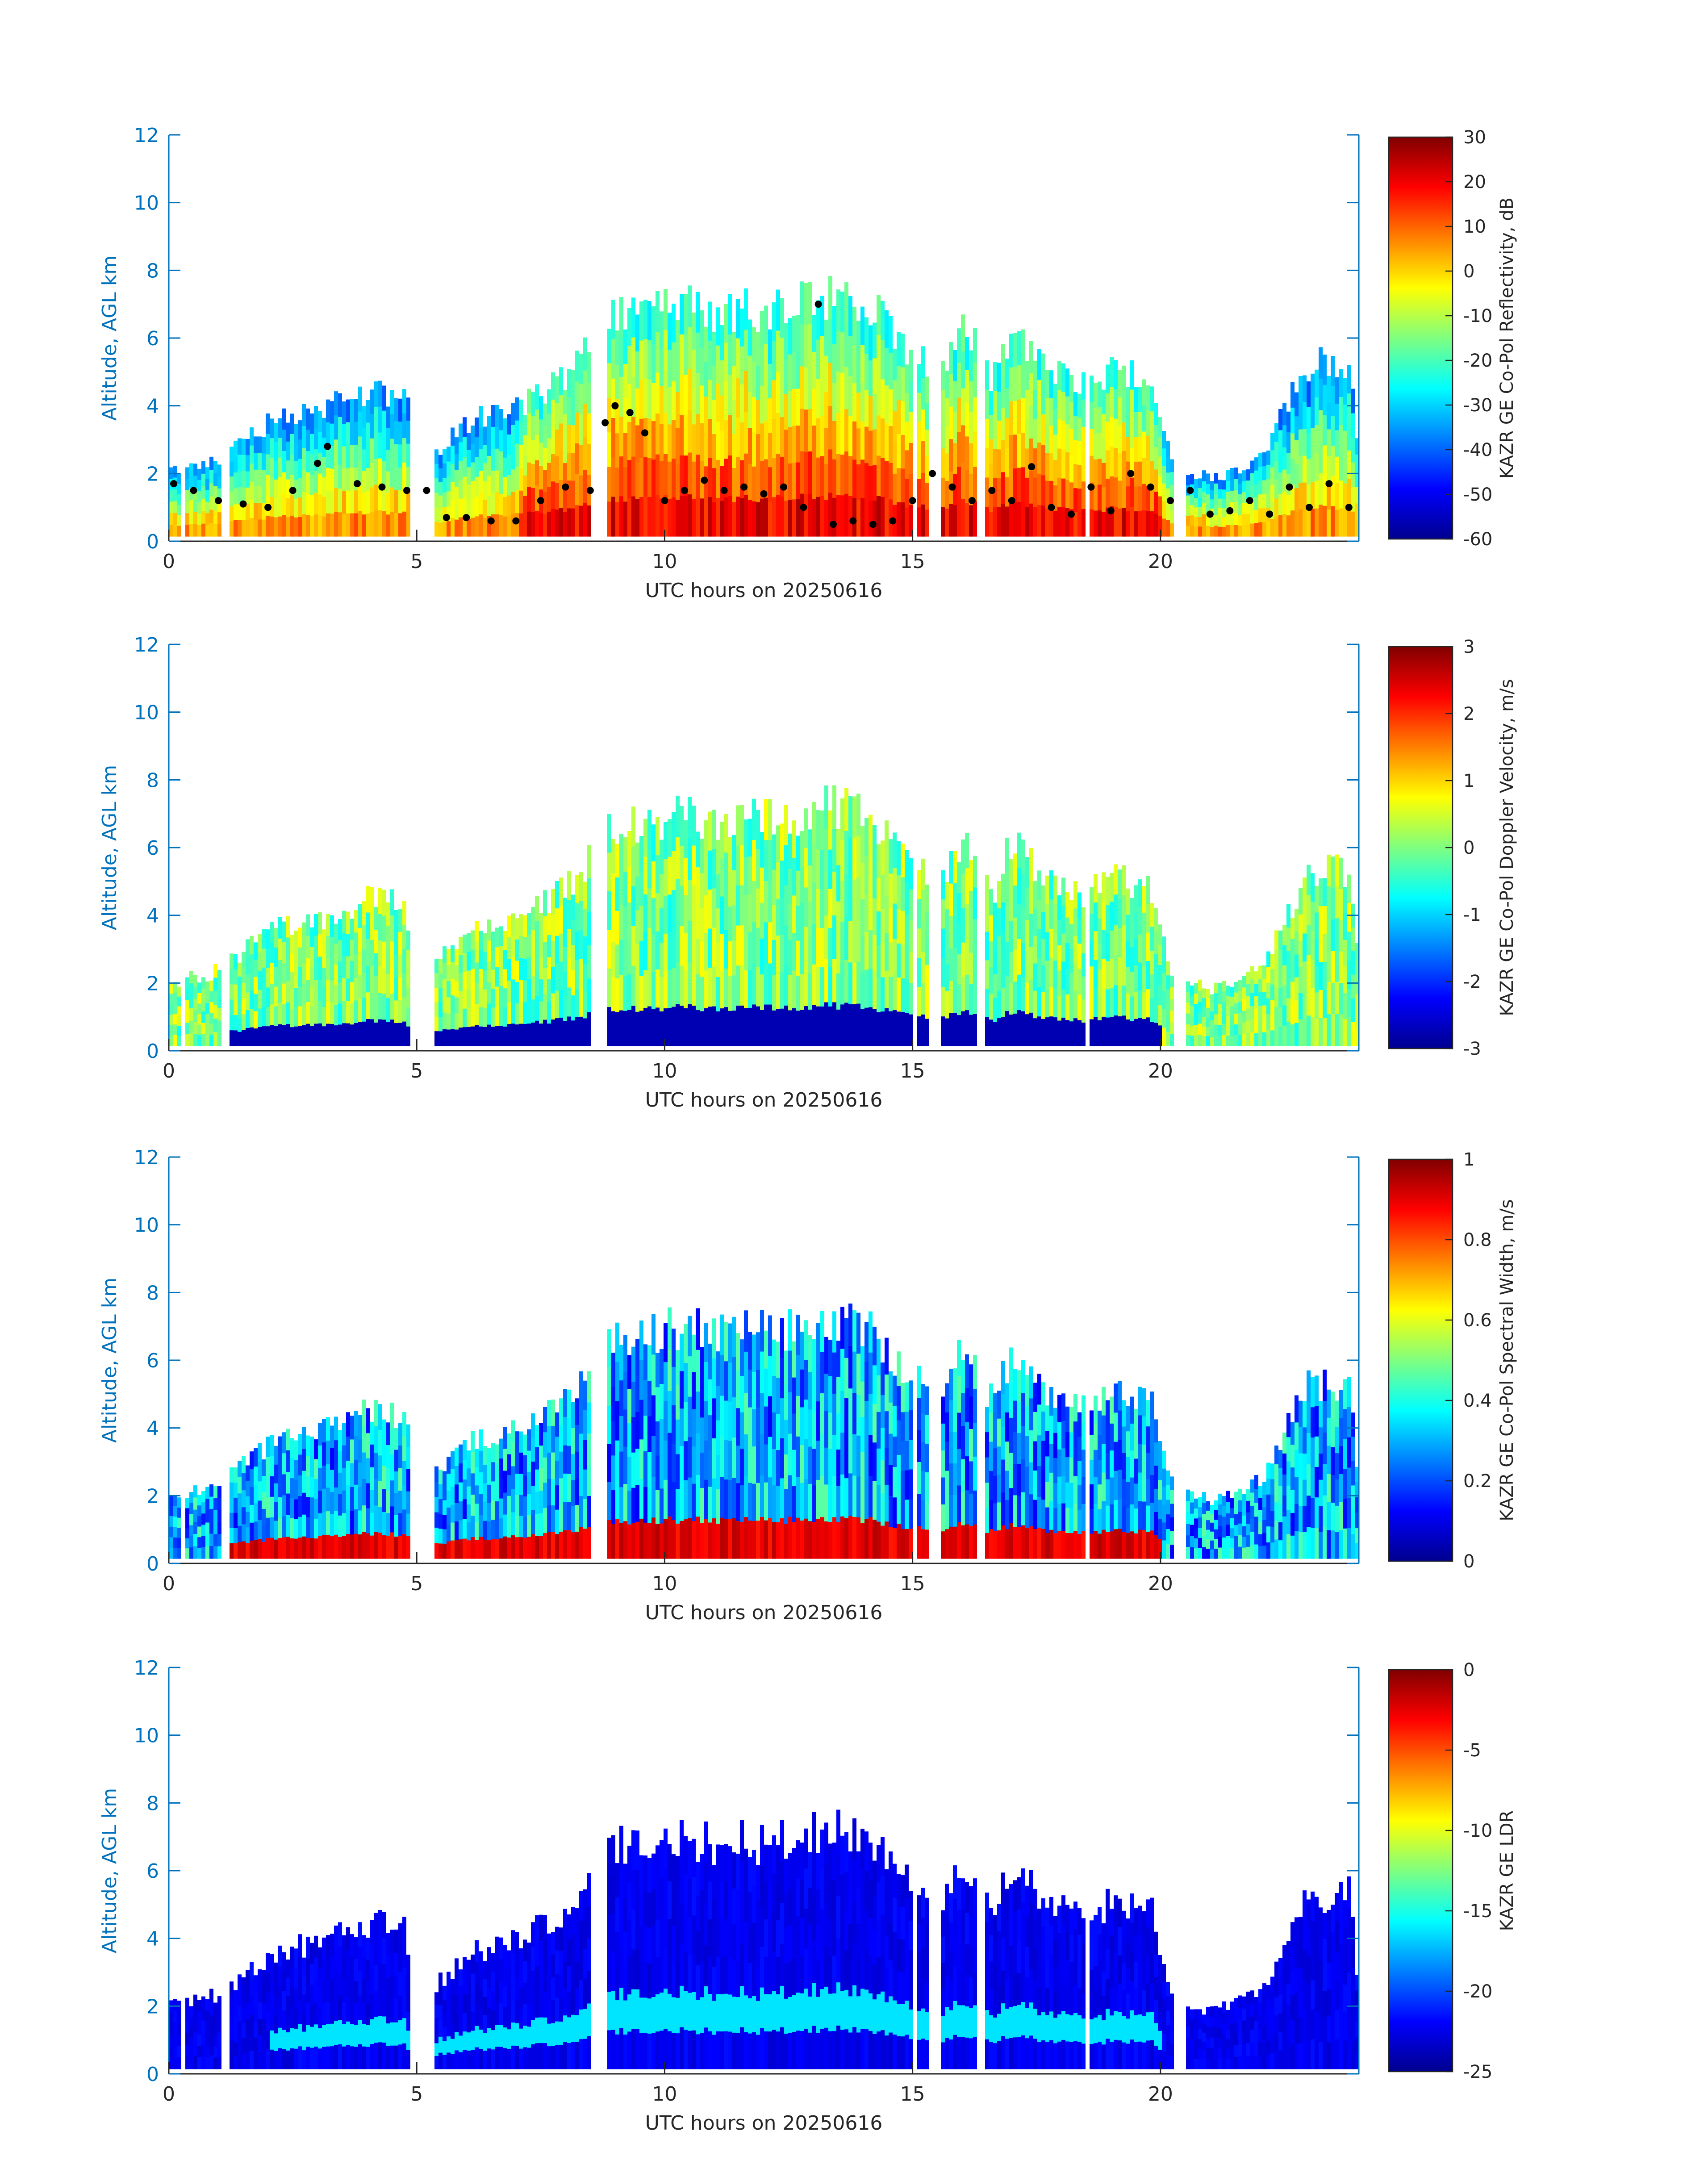 The width and height of the screenshot is (1708, 2177). I want to click on x-tick-label: 0, so click(169, 2094).